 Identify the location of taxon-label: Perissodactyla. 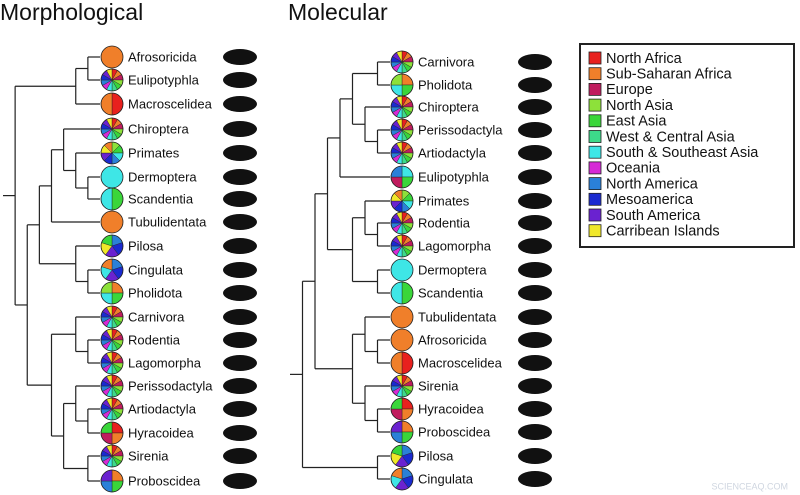
(170, 385).